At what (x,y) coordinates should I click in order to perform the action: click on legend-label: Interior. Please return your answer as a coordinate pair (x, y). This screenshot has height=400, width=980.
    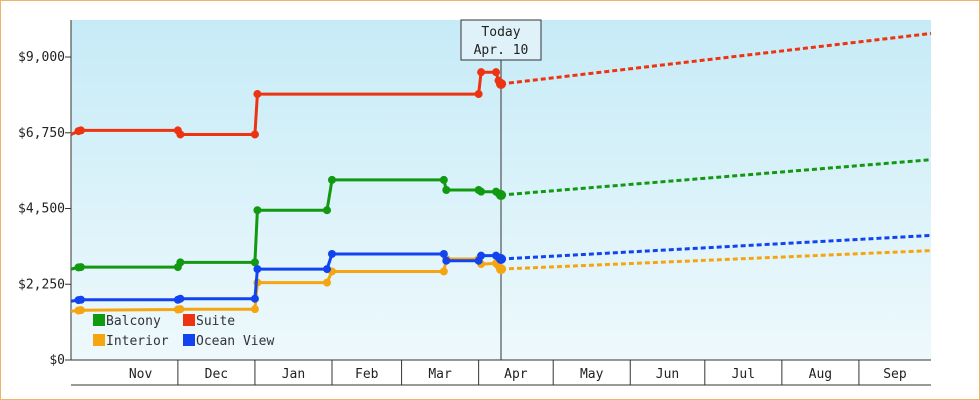
    Looking at the image, I should click on (137, 341).